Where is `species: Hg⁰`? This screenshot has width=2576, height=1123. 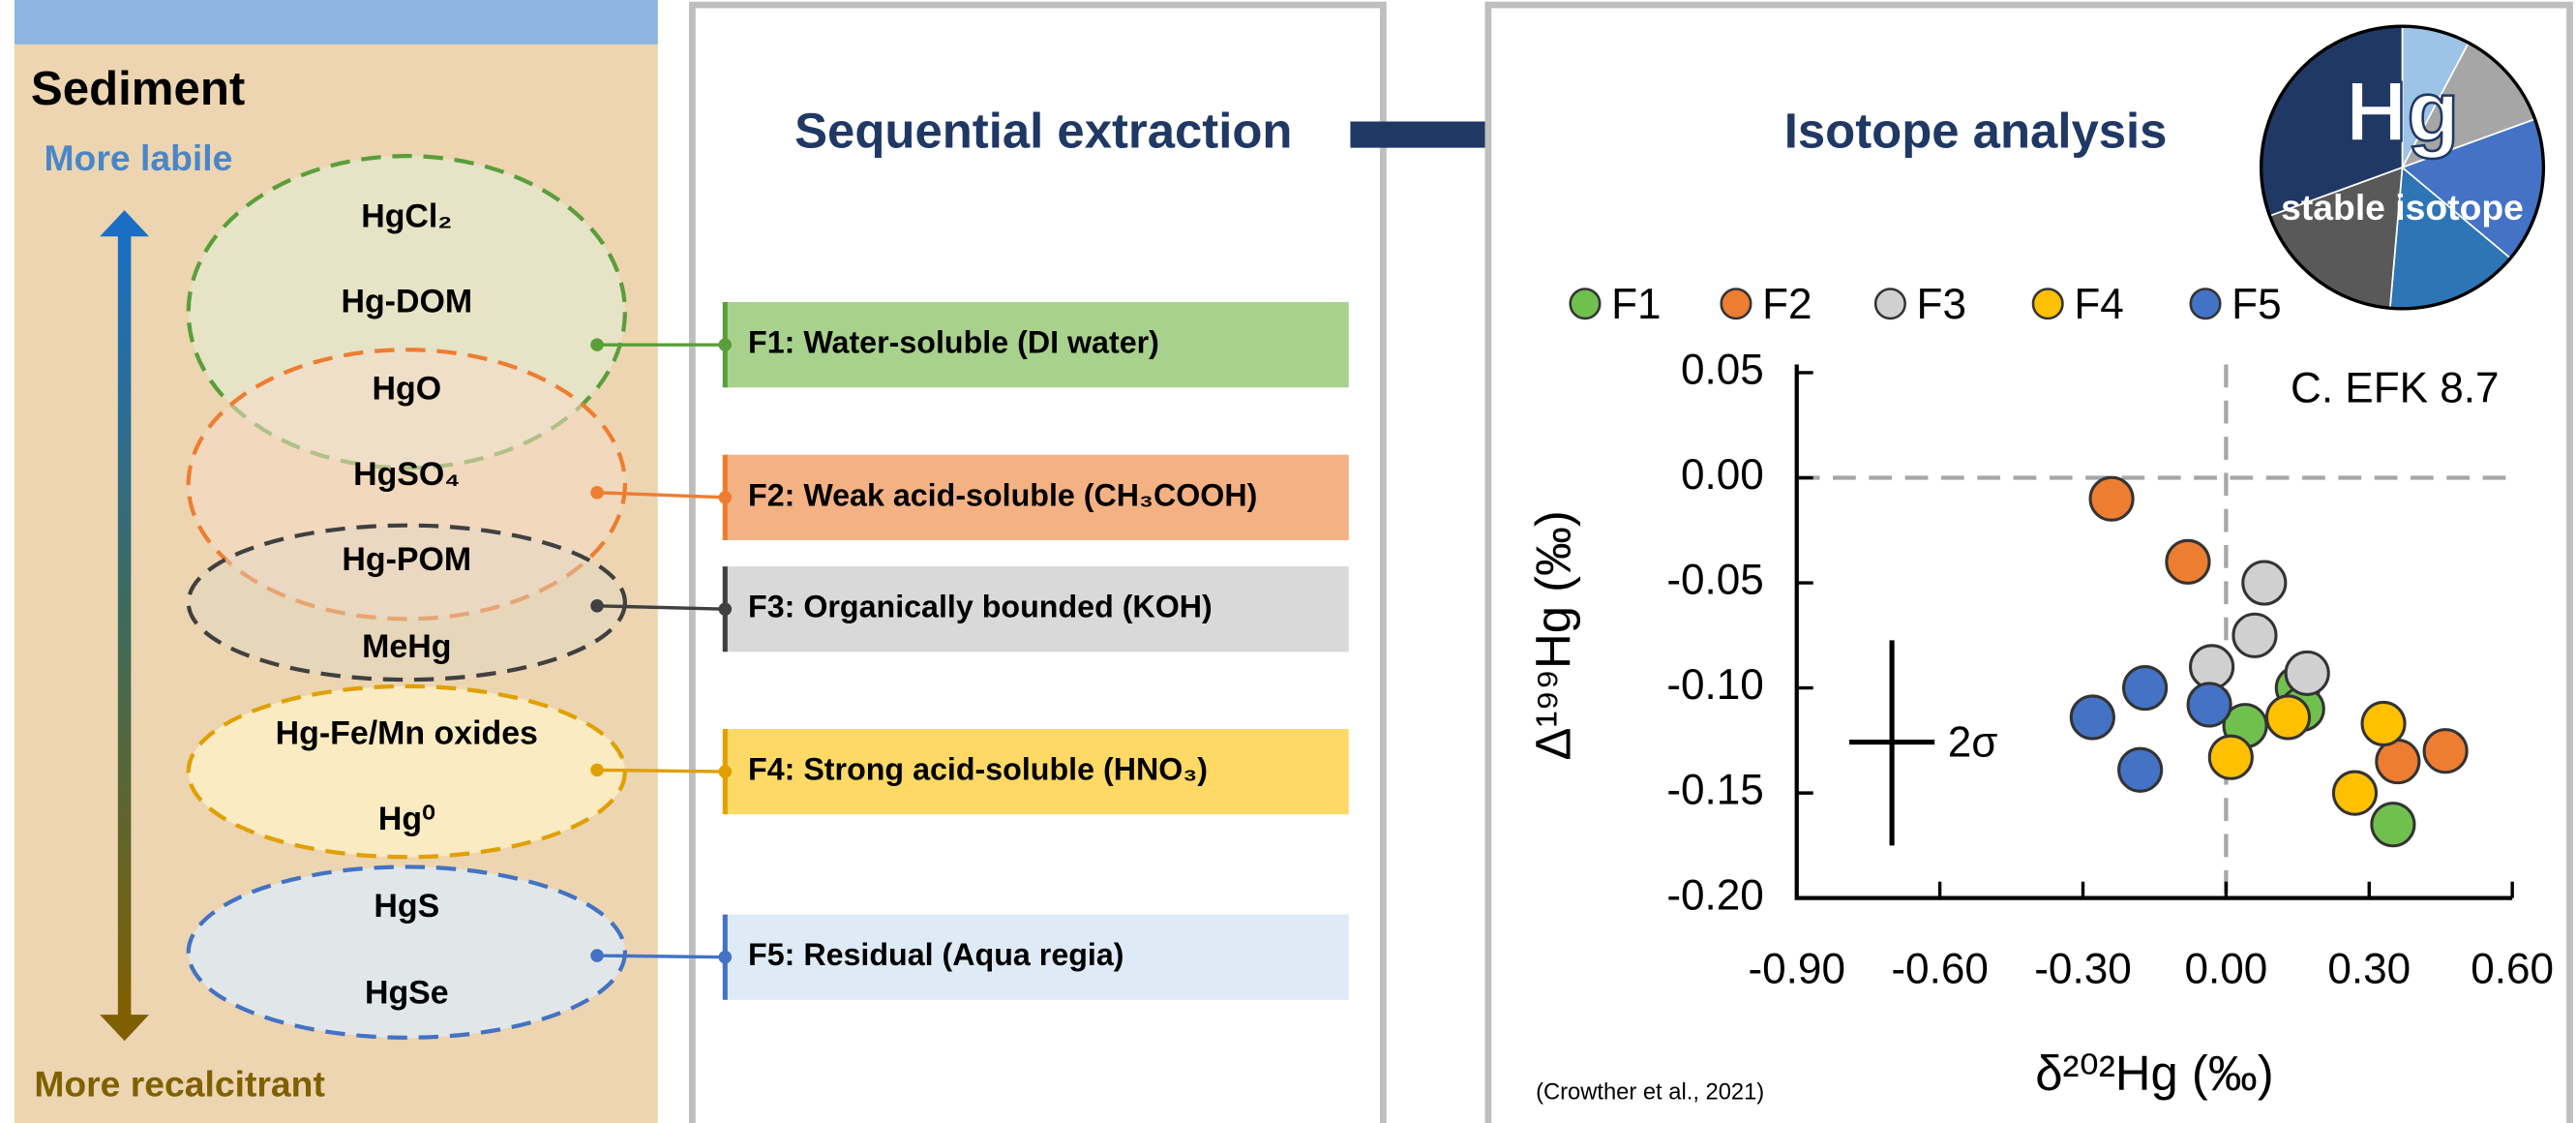
species: Hg⁰ is located at coordinates (406, 819).